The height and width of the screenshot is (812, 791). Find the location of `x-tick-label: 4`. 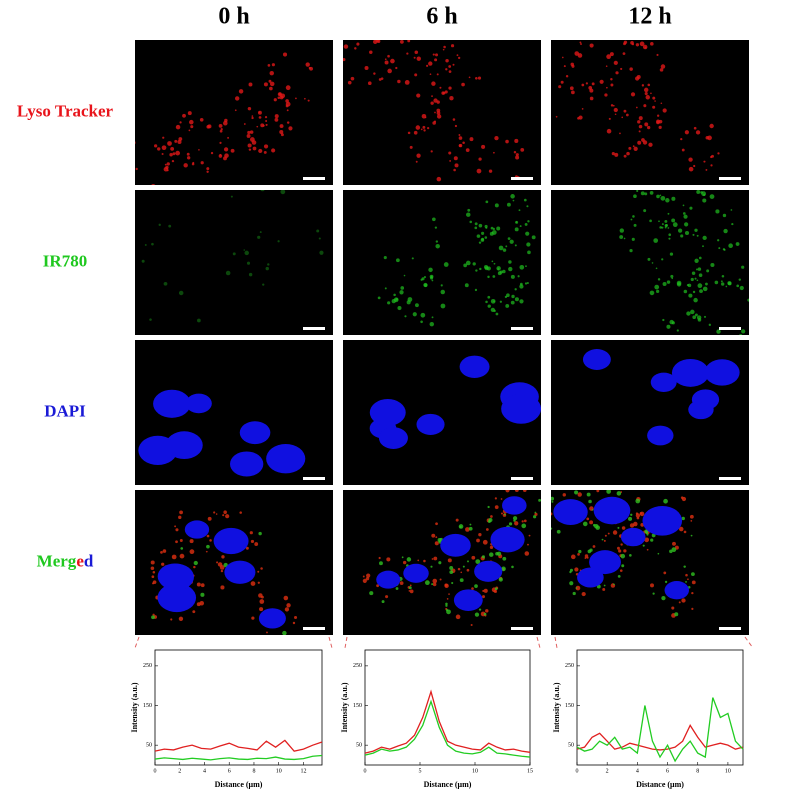

x-tick-label: 4 is located at coordinates (637, 771).